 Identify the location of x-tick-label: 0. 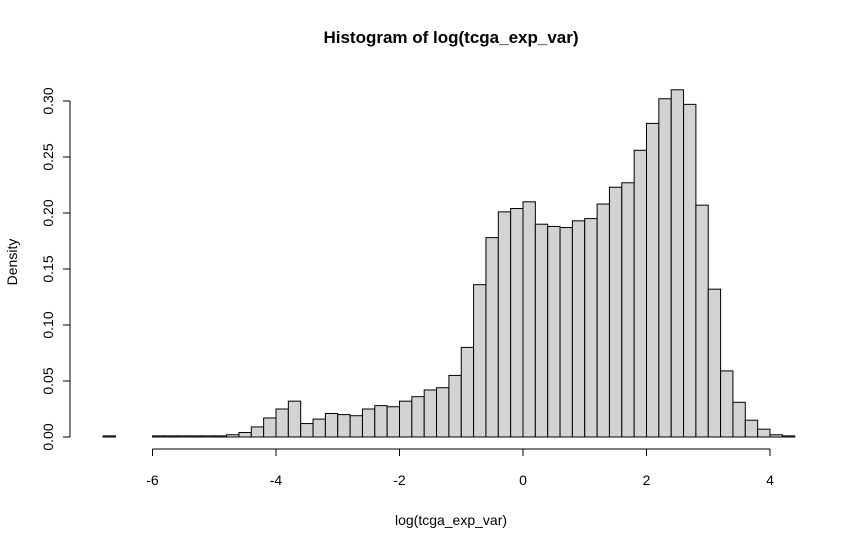
(523, 480).